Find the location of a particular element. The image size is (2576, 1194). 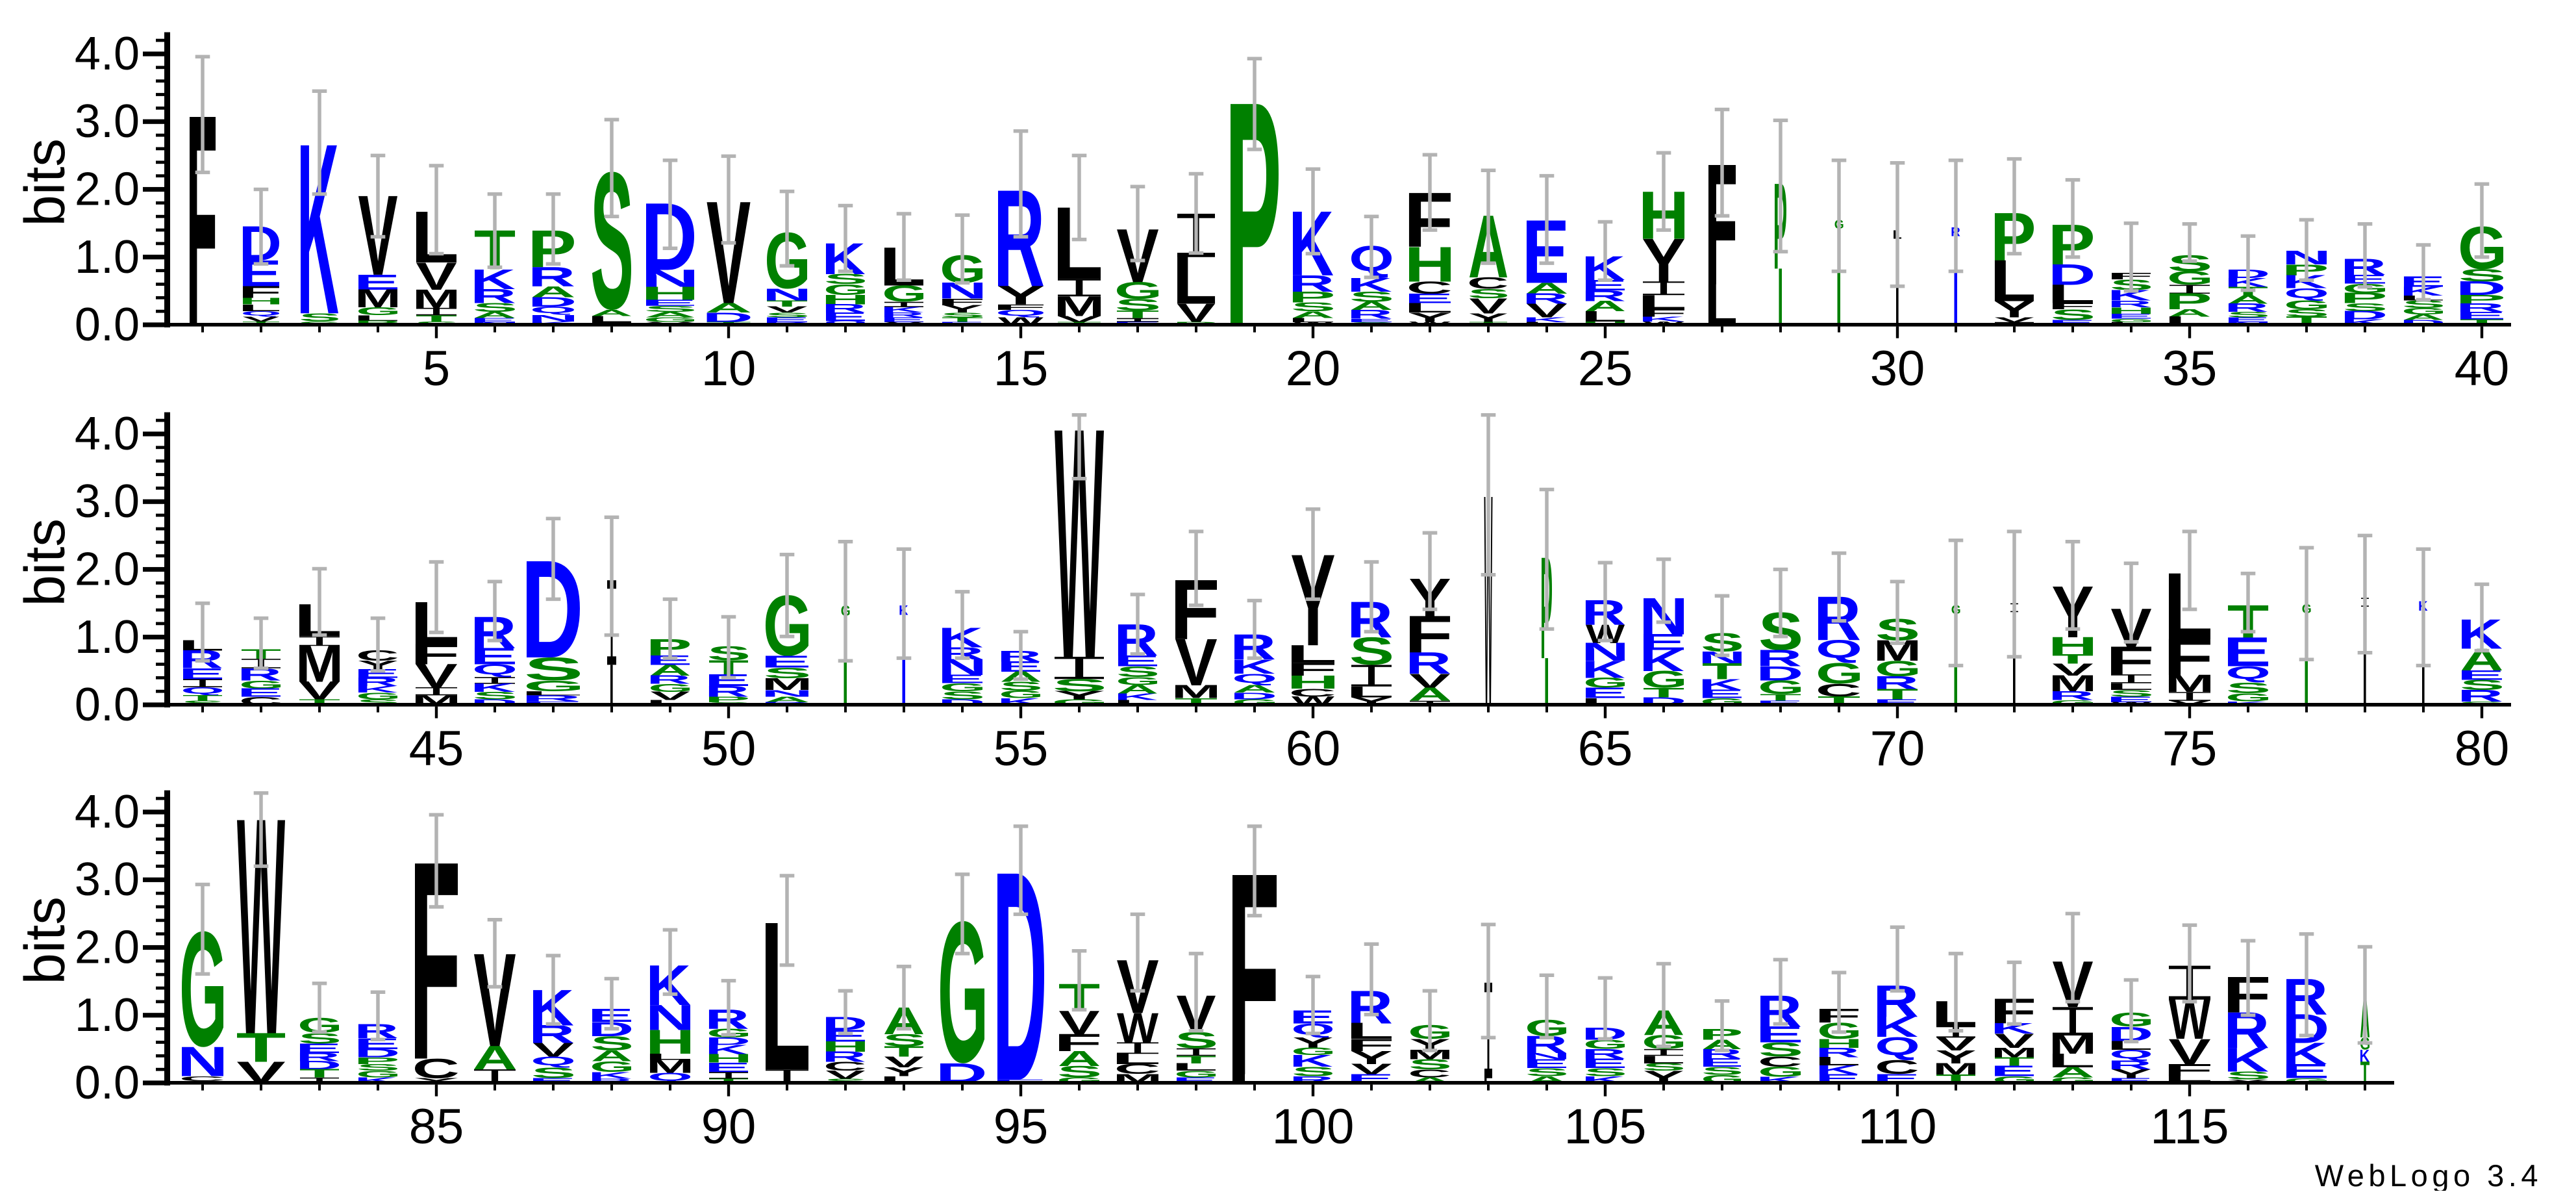

svg-text: 75 is located at coordinates (2190, 748).